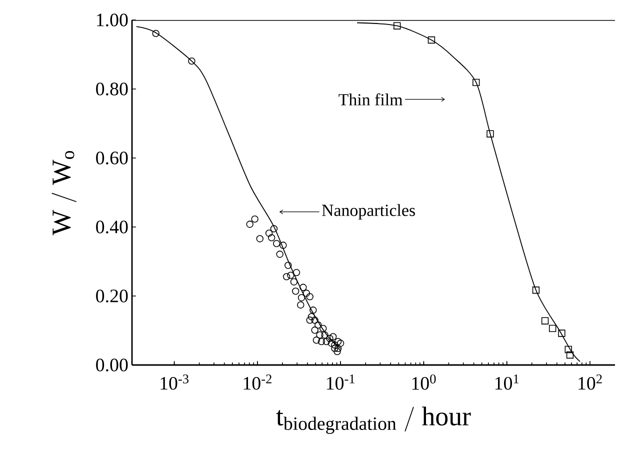  Describe the element at coordinates (174, 382) in the screenshot. I see `x-tick-label: 10$^{-3}$` at that location.